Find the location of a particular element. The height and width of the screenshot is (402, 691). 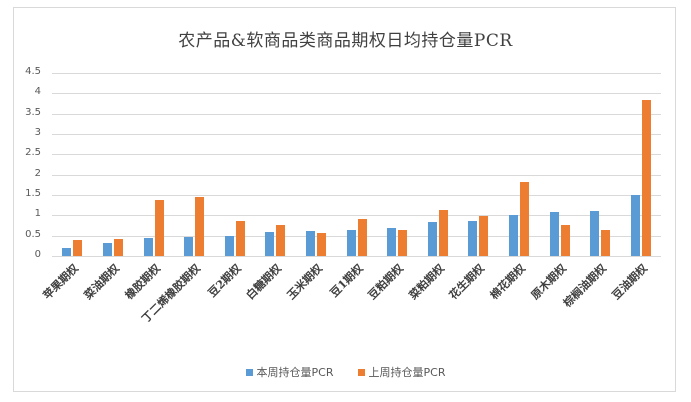

legend: 本周持仓量PCR 上周持仓量PCR is located at coordinates (345, 372).